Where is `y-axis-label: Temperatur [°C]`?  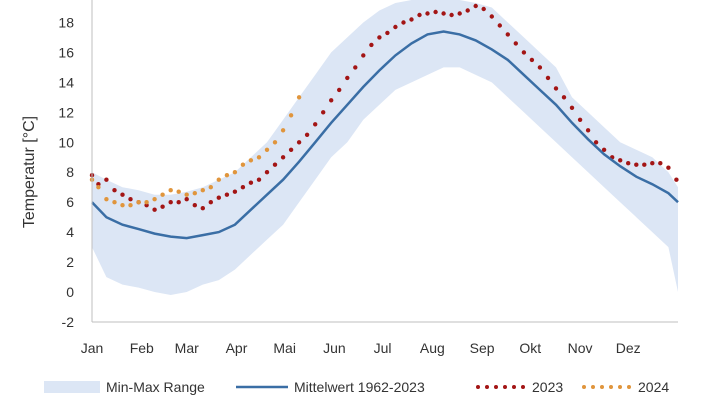
y-axis-label: Temperatur [°C] is located at coordinates (29, 172).